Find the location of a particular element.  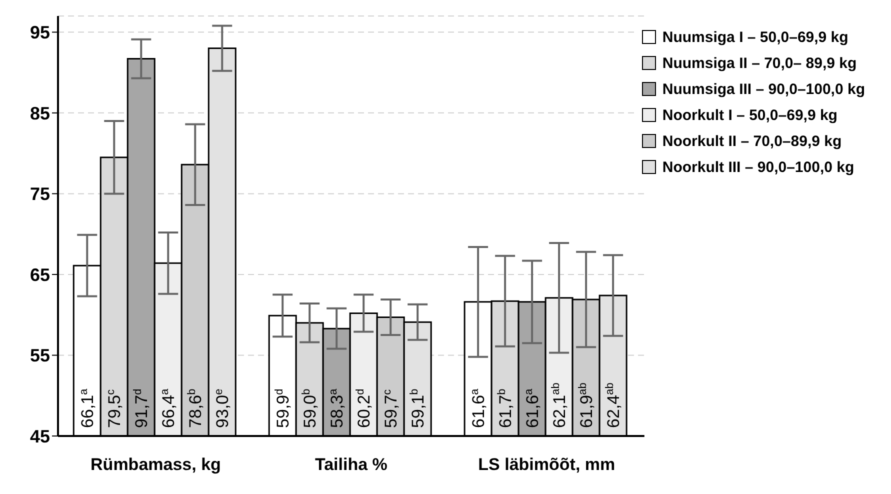

x-tick-label: Rümbamass, kg is located at coordinates (155, 464).